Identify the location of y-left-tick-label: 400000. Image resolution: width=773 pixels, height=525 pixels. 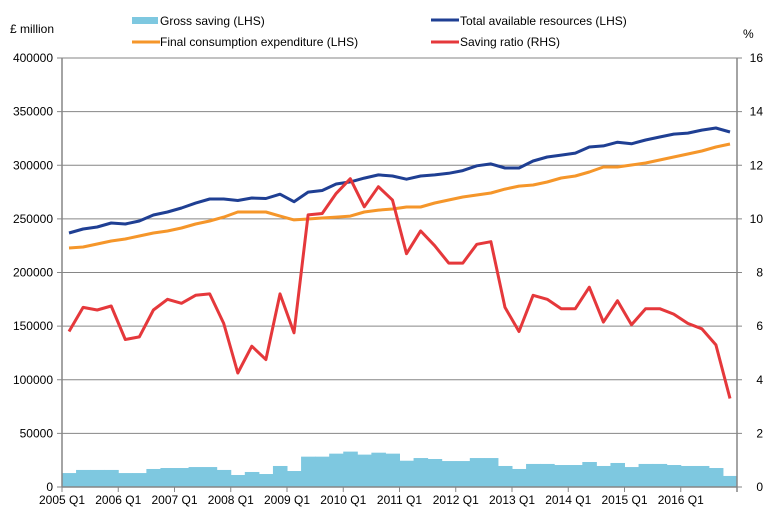
(33, 58).